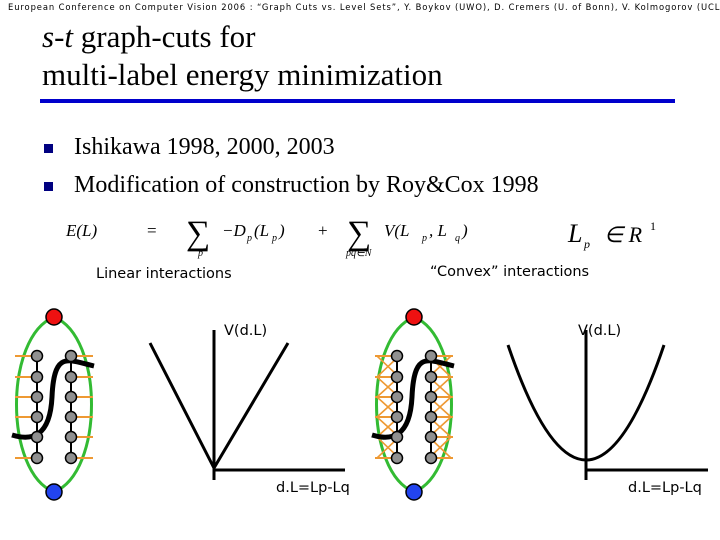 The height and width of the screenshot is (540, 720). What do you see at coordinates (397, 230) in the screenshot?
I see `eq-term2: V(L` at bounding box center [397, 230].